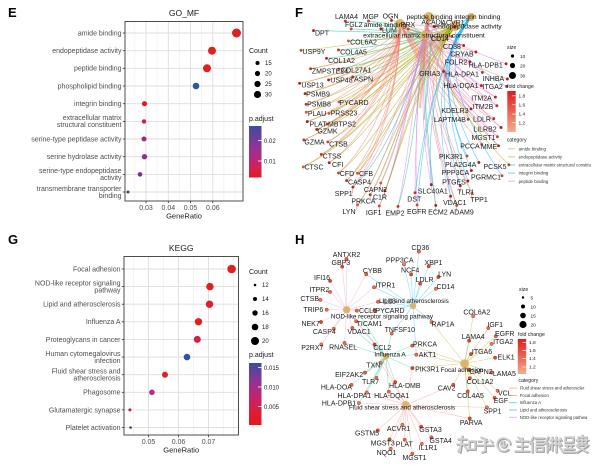 Image resolution: width=600 pixels, height=474 pixels. Describe the element at coordinates (110, 196) in the screenshot. I see `svg-text: binding` at that location.